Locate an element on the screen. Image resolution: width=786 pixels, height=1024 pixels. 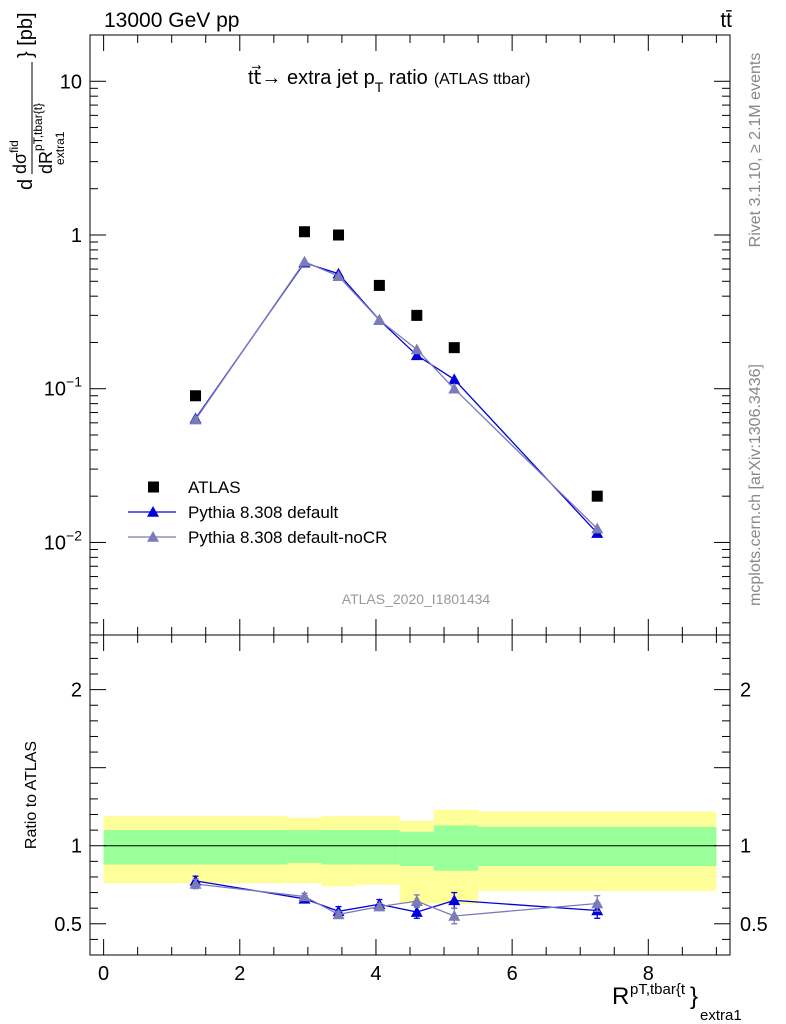
y-axis-label: d dσfid dRpT,tbar{t} extra1 } [pb] is located at coordinates (37, 101).